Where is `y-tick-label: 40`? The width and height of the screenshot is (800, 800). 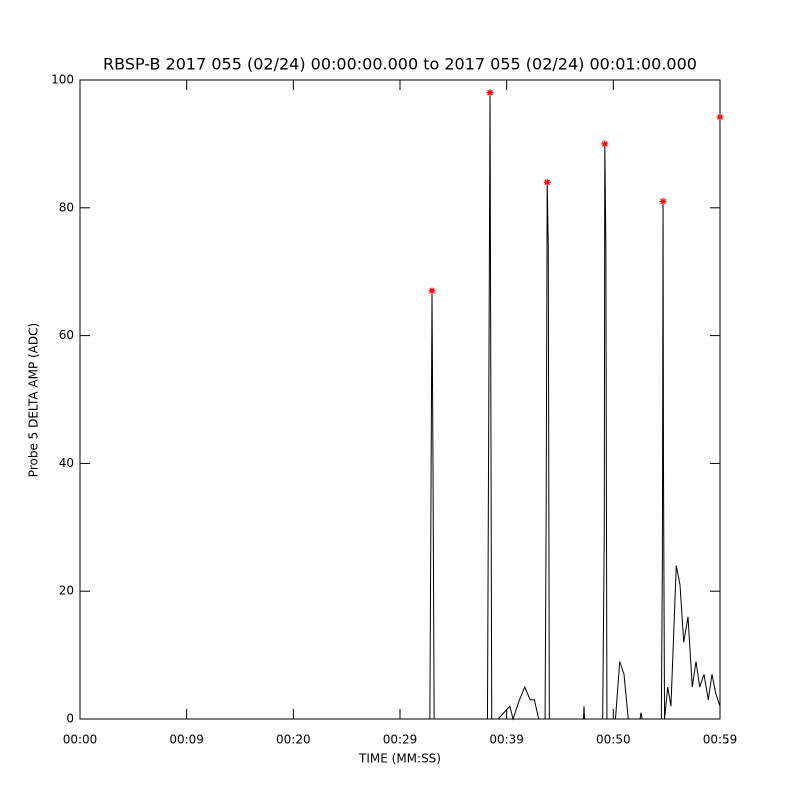 y-tick-label: 40 is located at coordinates (66, 463).